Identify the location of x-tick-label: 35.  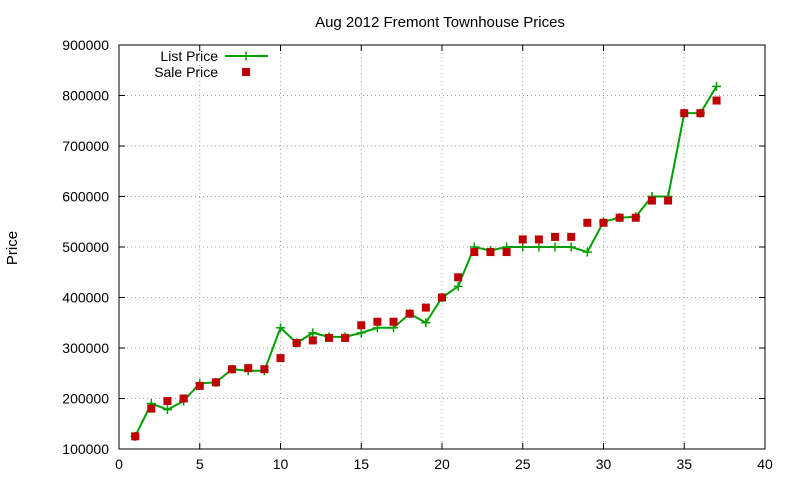
(684, 464).